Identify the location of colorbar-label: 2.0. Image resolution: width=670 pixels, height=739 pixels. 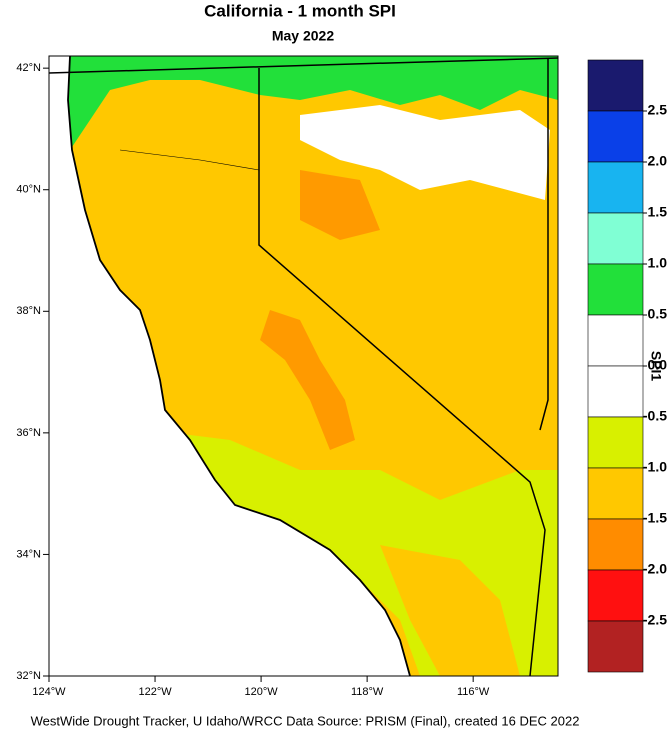
(658, 161).